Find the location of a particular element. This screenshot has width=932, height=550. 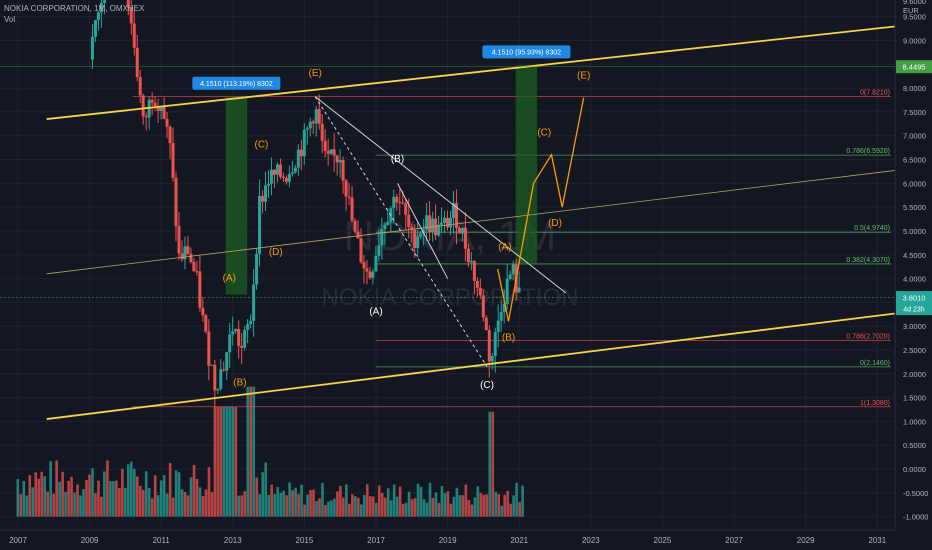

measure-box is located at coordinates (526, 164).